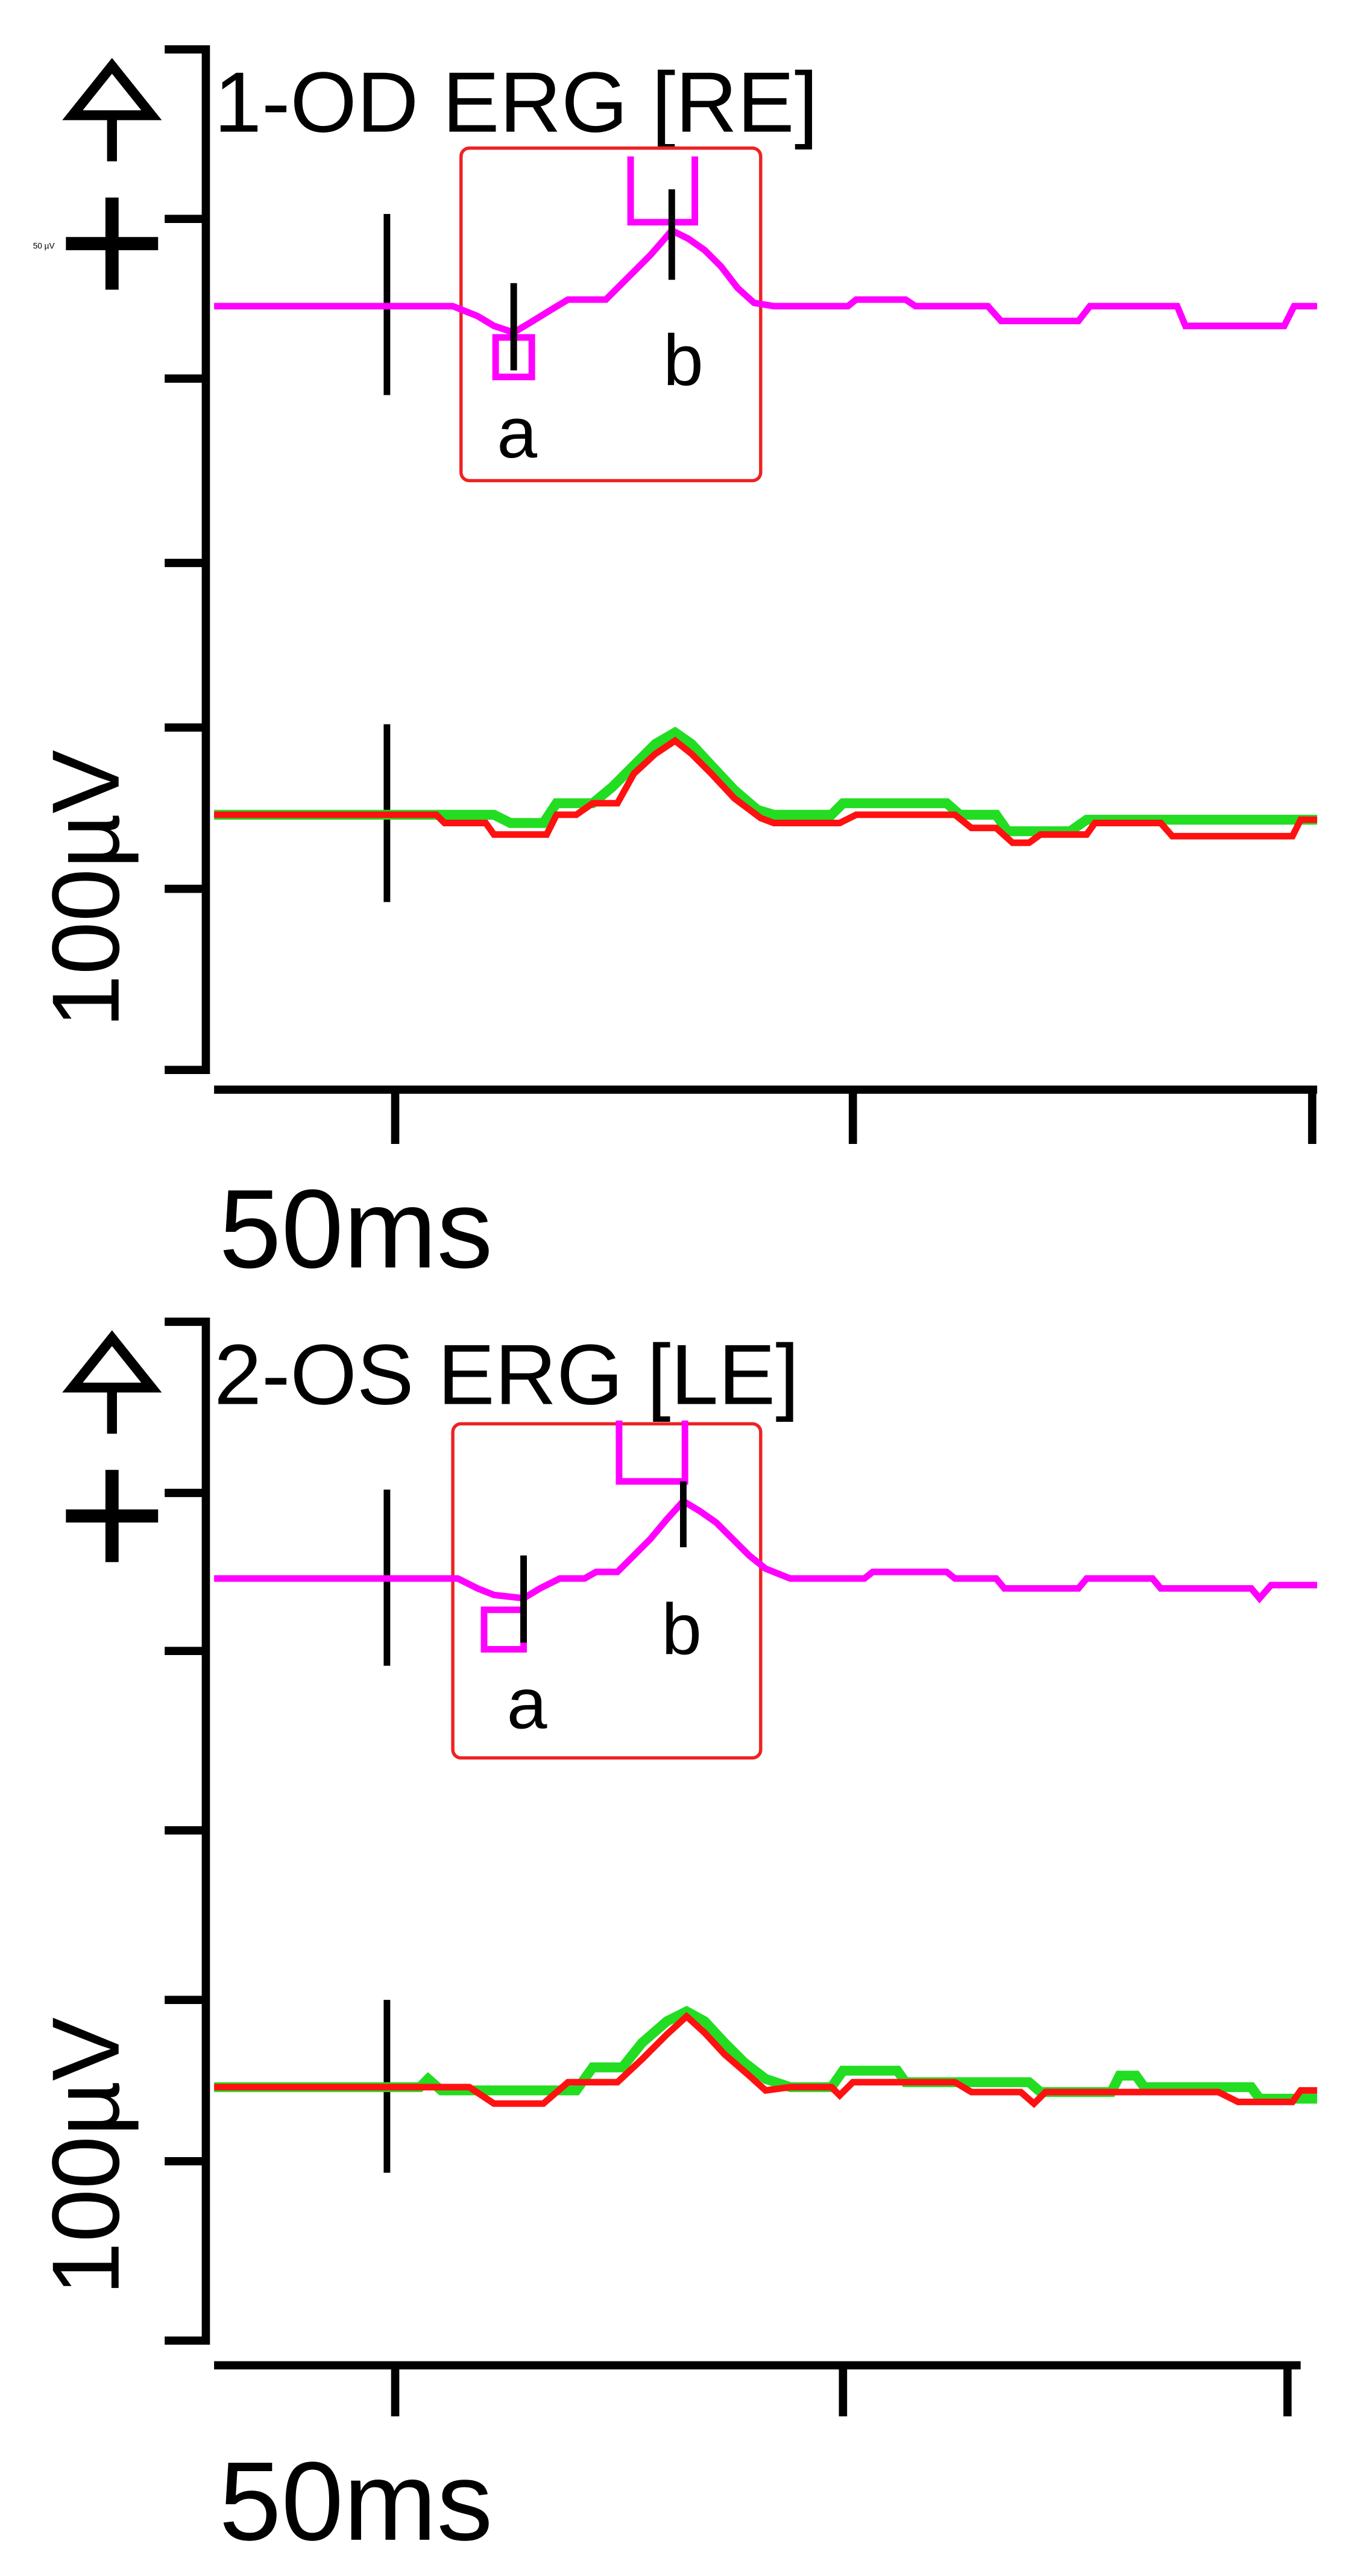 The height and width of the screenshot is (2576, 1360). Describe the element at coordinates (516, 102) in the screenshot. I see `panel-title: 1-OD ERG [RE]` at that location.